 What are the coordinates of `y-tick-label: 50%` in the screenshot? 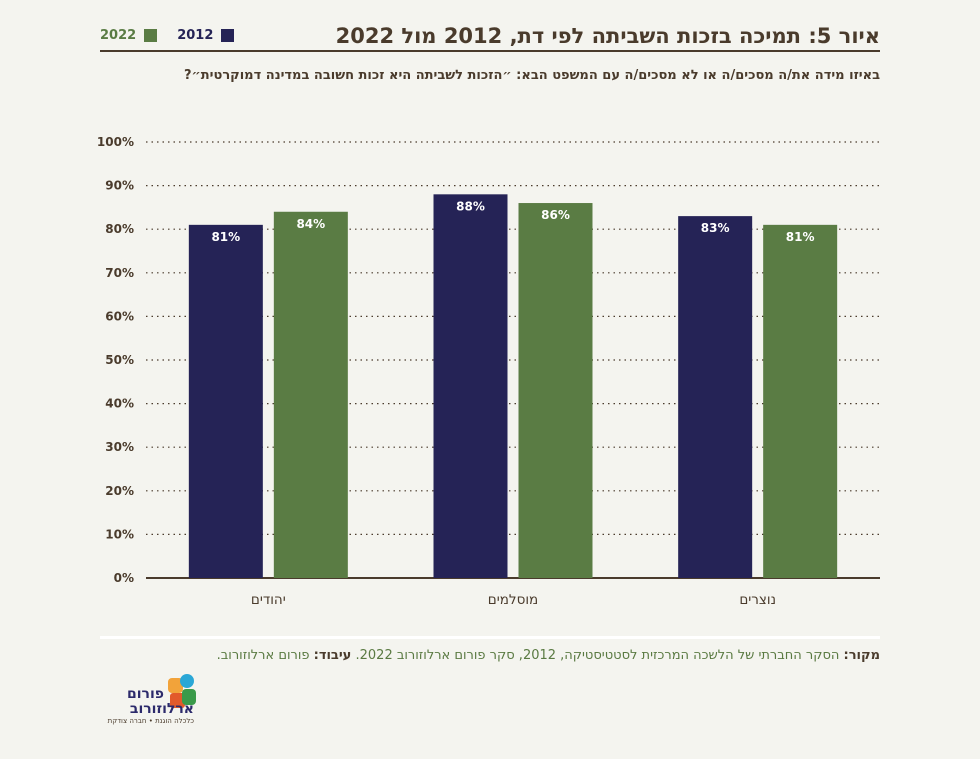 It's located at (119, 360).